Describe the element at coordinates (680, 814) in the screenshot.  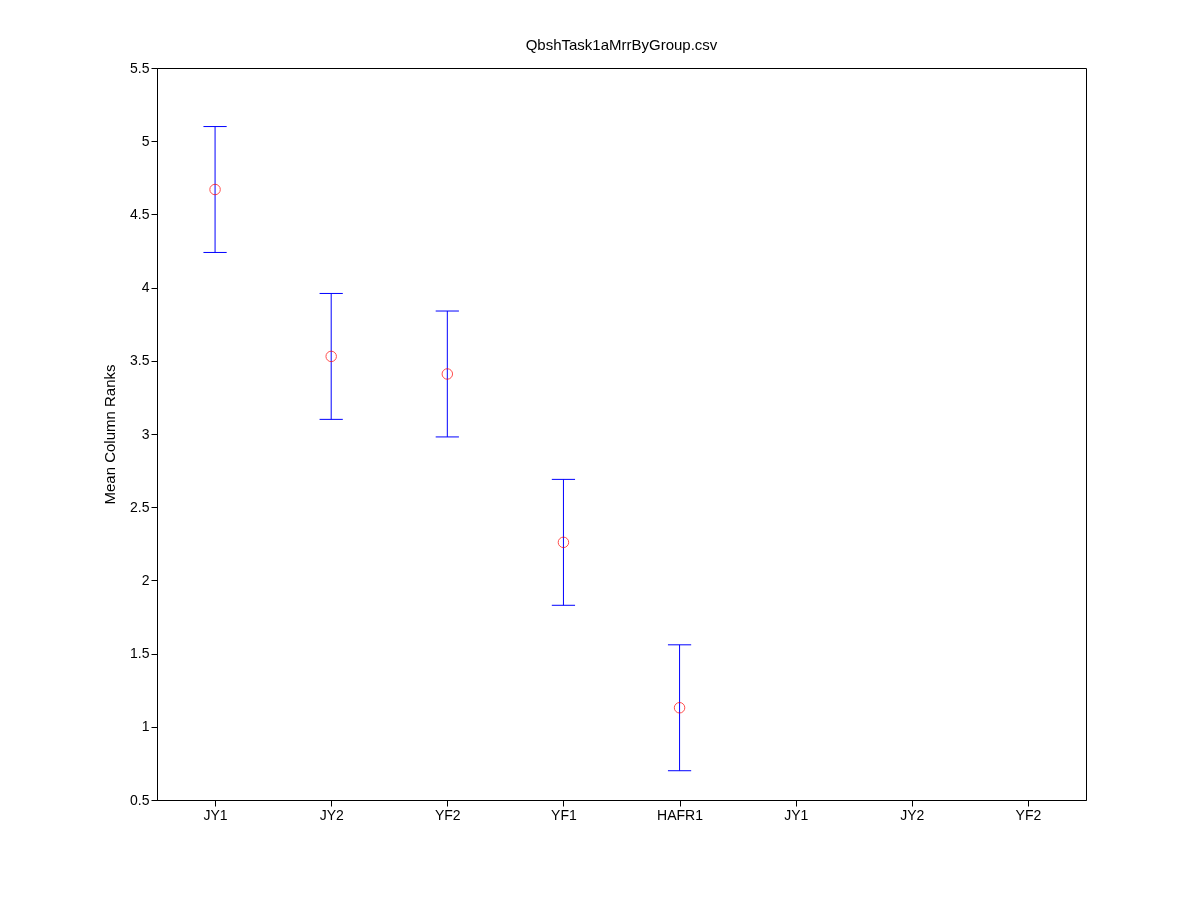
I see `x-tick-label: HAFR1` at that location.